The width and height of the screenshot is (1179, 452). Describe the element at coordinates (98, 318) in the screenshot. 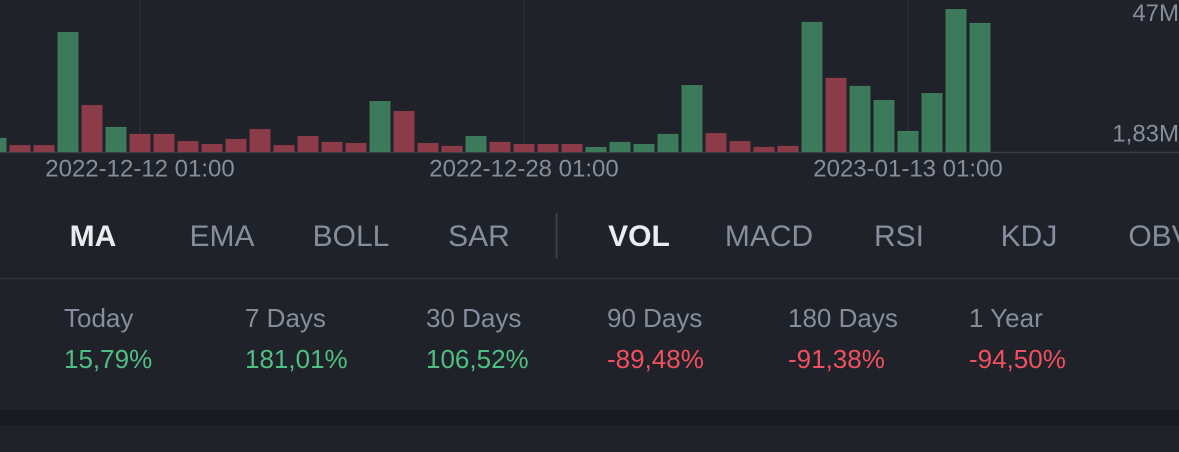

I see `stat-label: Today` at that location.